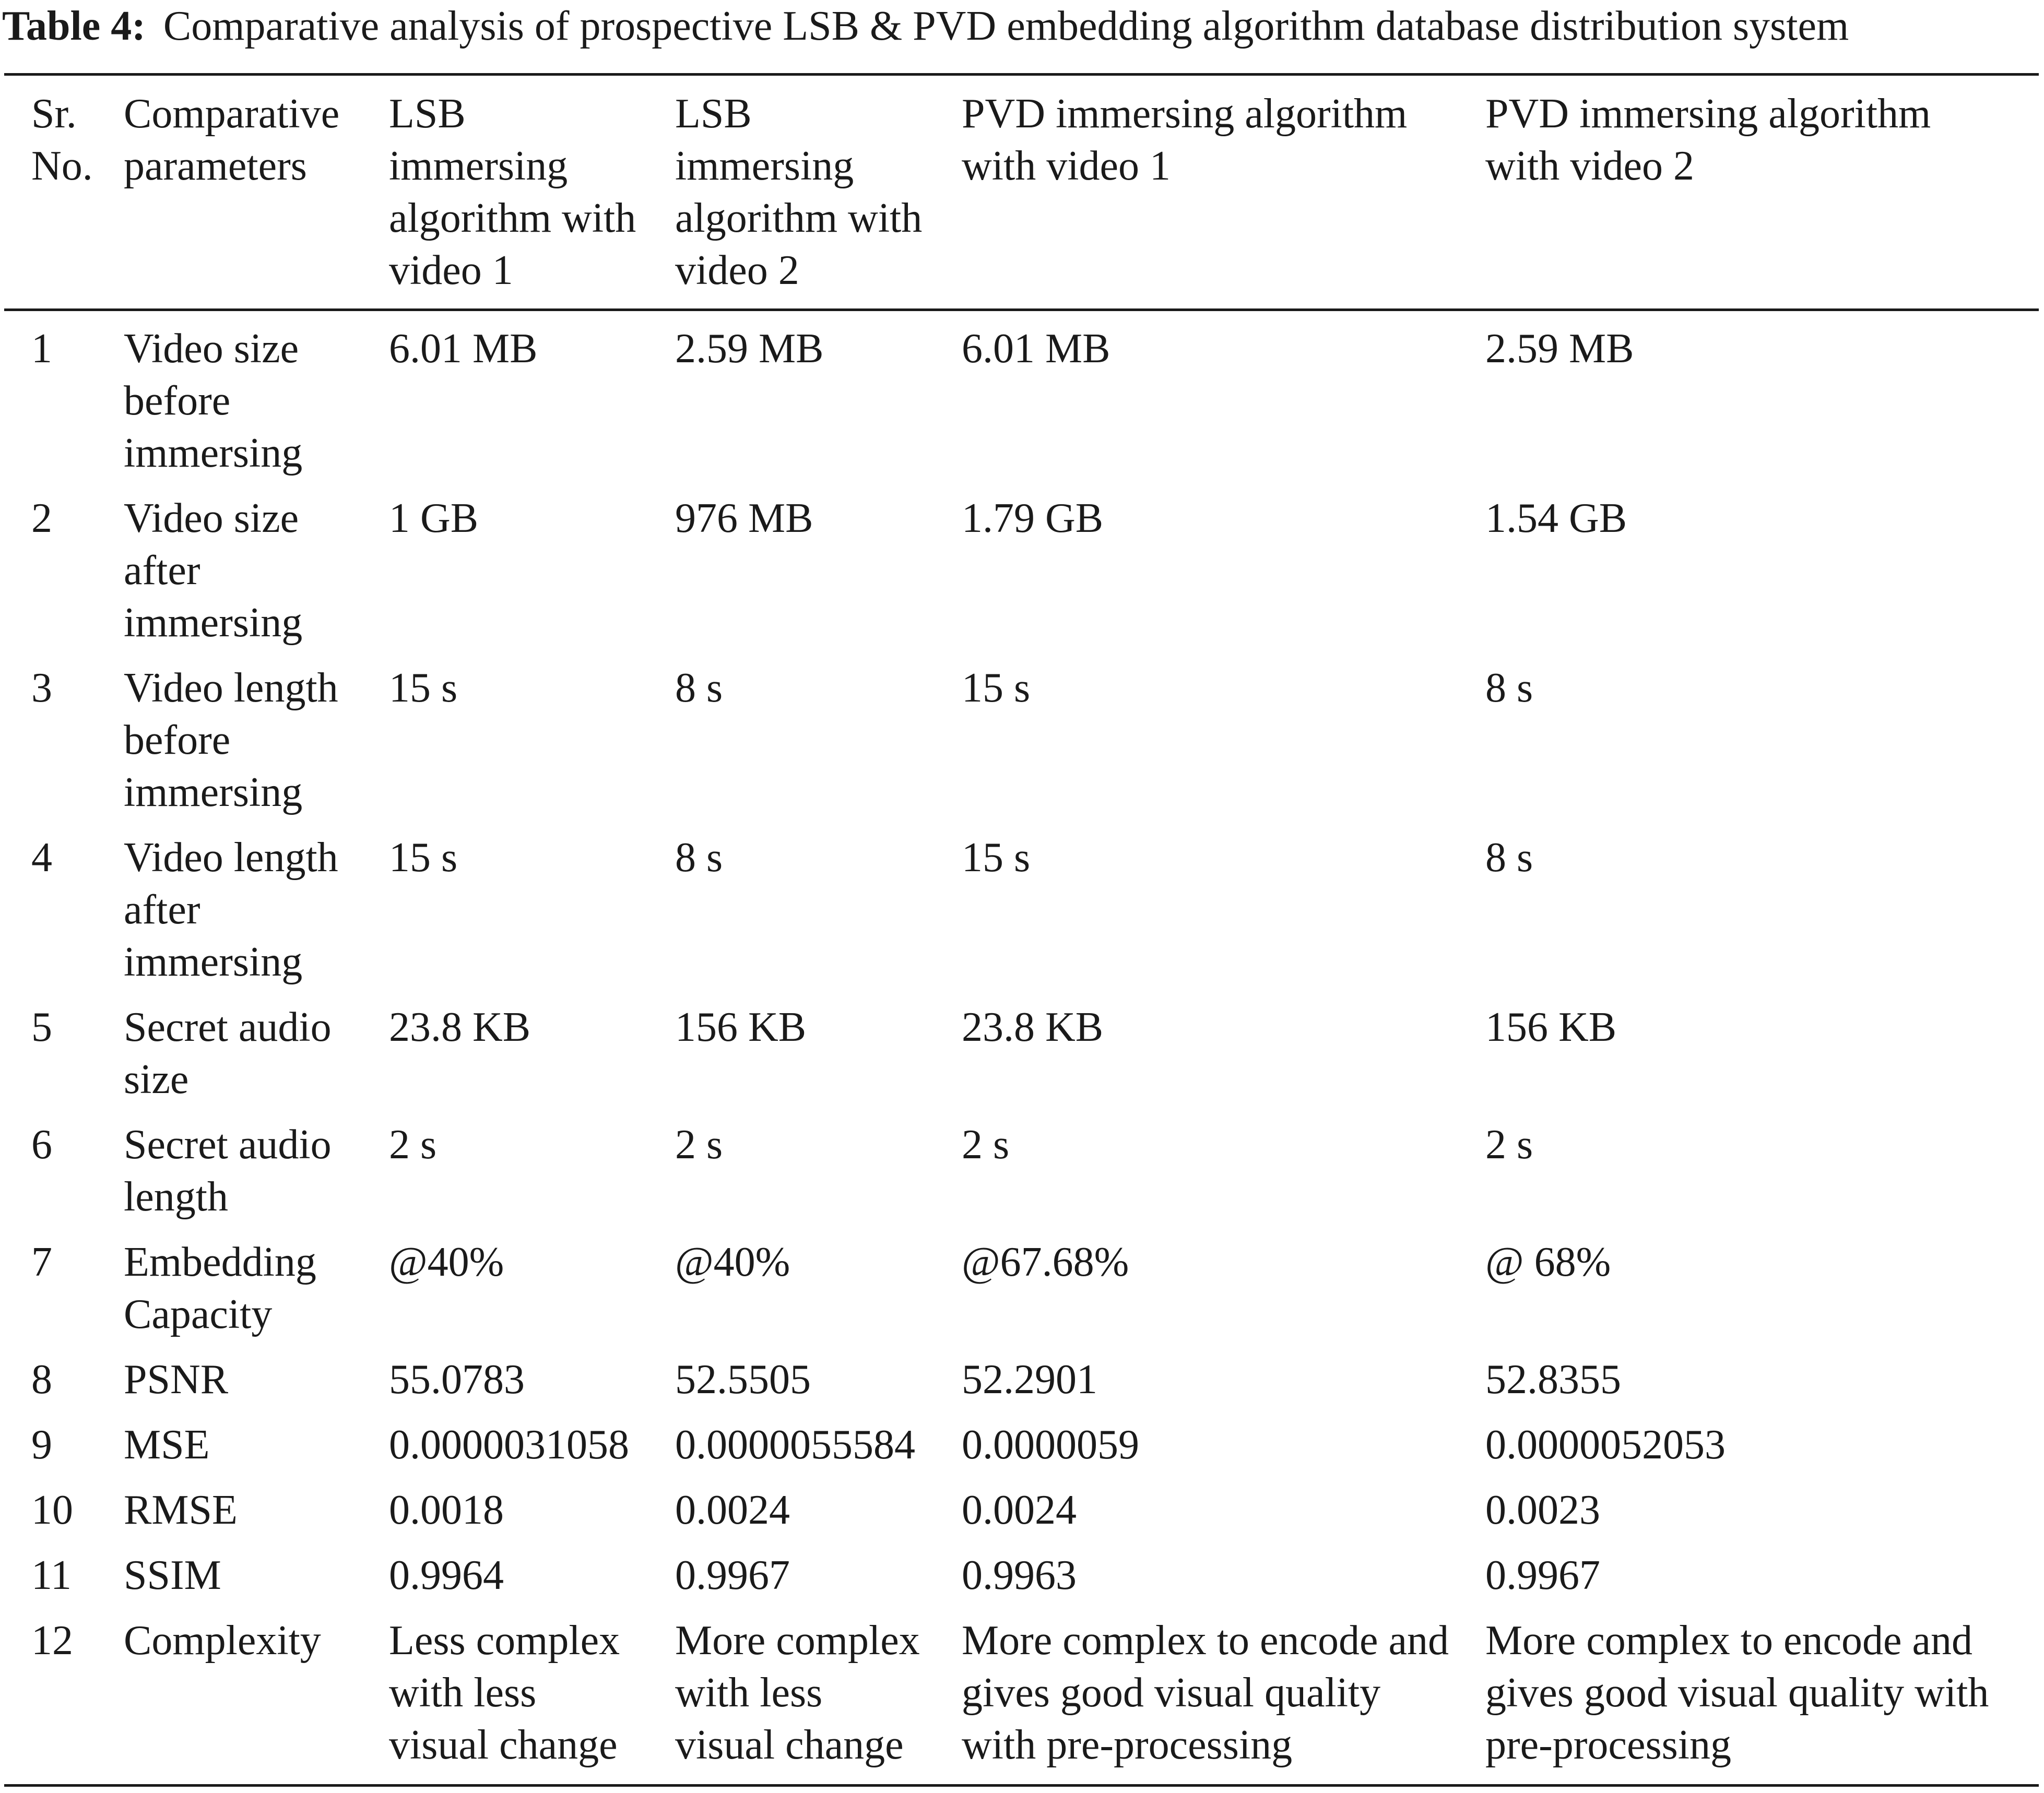 This screenshot has width=2044, height=1793. Describe the element at coordinates (446, 1262) in the screenshot. I see `row-7-lsb-video-1: @40%` at that location.